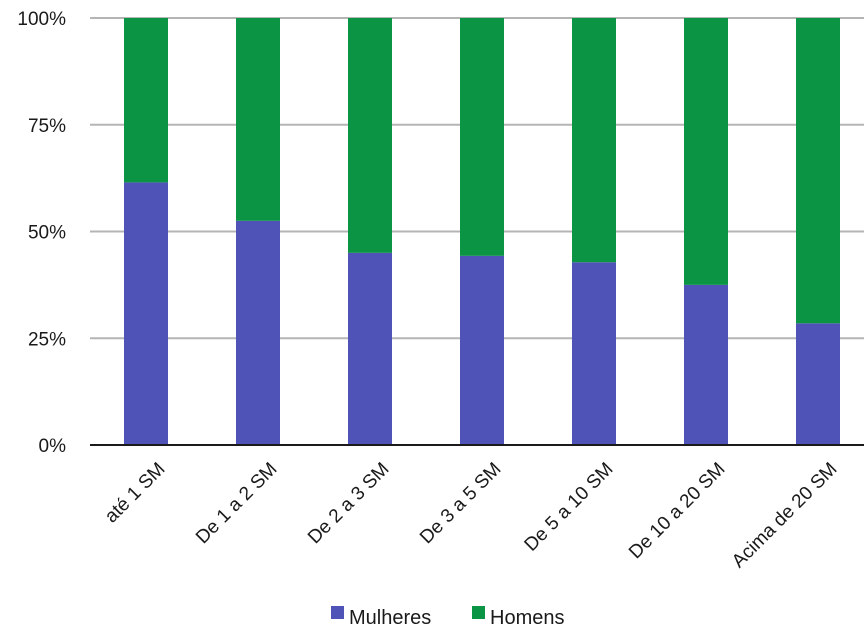 The height and width of the screenshot is (630, 864). Describe the element at coordinates (47, 233) in the screenshot. I see `y-tick-label: 50%` at that location.